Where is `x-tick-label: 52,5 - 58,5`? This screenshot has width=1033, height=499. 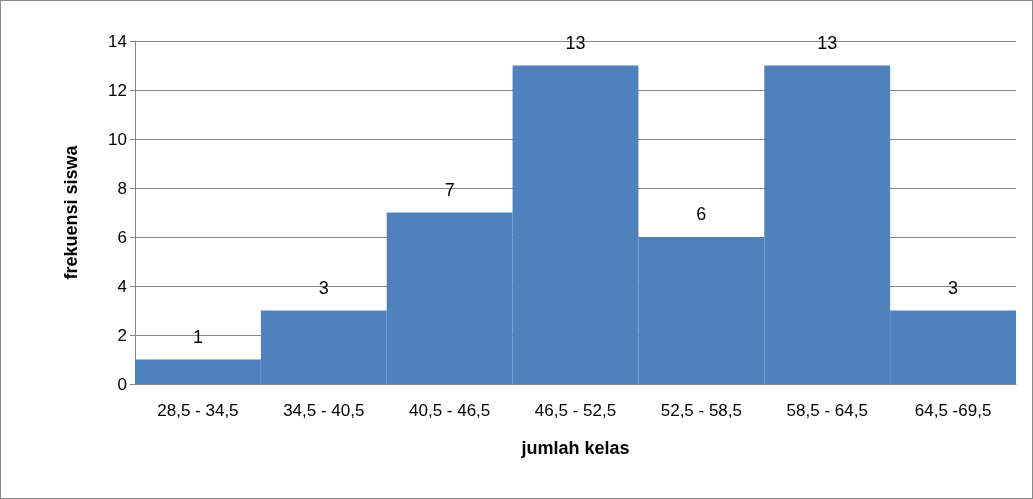 x-tick-label: 52,5 - 58,5 is located at coordinates (701, 410).